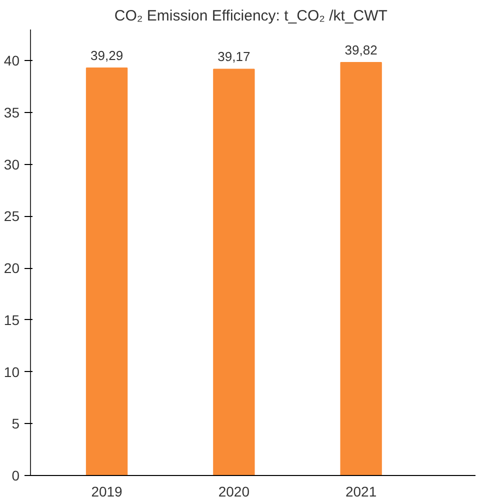  Describe the element at coordinates (251, 16) in the screenshot. I see `chart-title: CO₂ Emission Efficiency: t_CO₂ /kt_CWT` at that location.